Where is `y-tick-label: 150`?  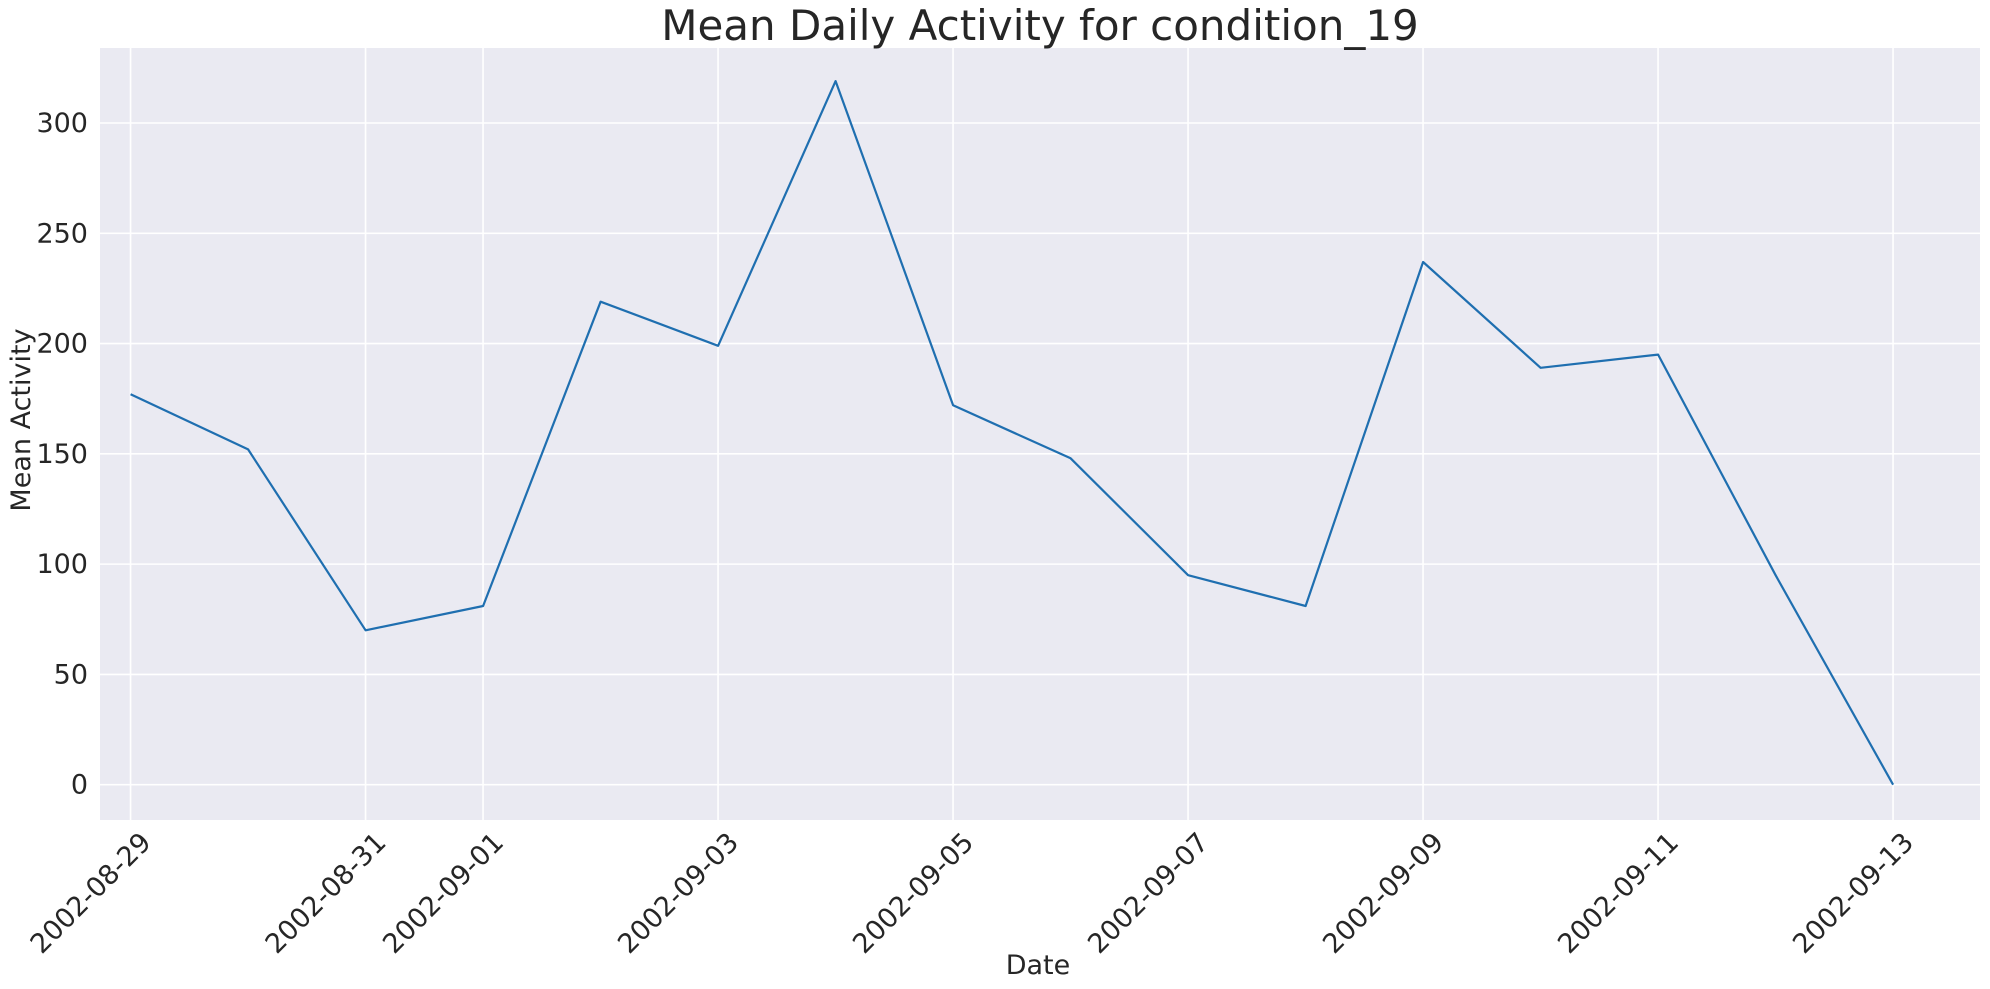
y-tick-label: 150 is located at coordinates (62, 454).